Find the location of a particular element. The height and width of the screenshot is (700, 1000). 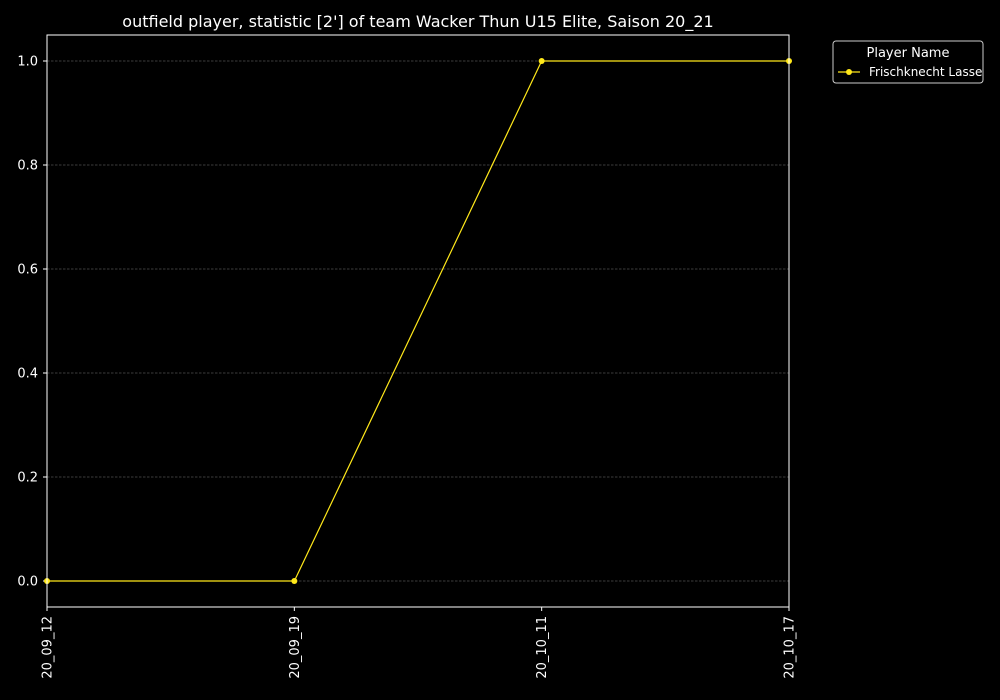

legend-series-marker is located at coordinates (849, 72).